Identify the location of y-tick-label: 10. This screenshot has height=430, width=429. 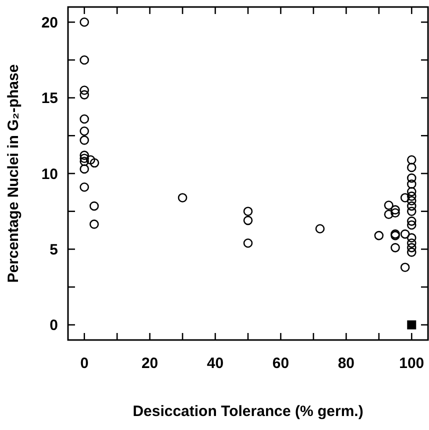
(49, 174).